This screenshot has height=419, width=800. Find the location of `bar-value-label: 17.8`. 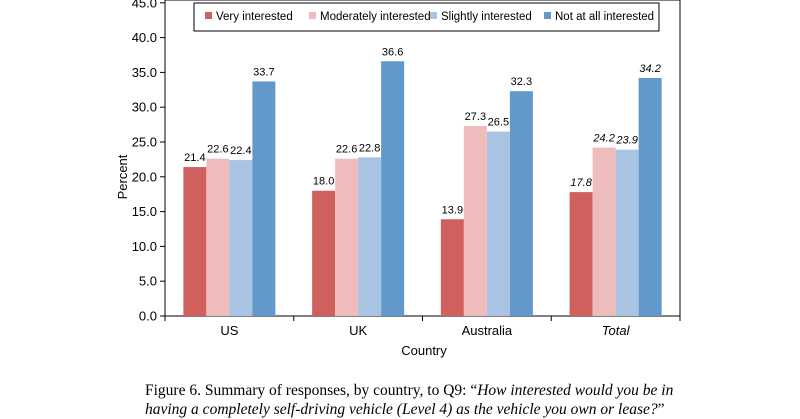

bar-value-label: 17.8 is located at coordinates (581, 183).